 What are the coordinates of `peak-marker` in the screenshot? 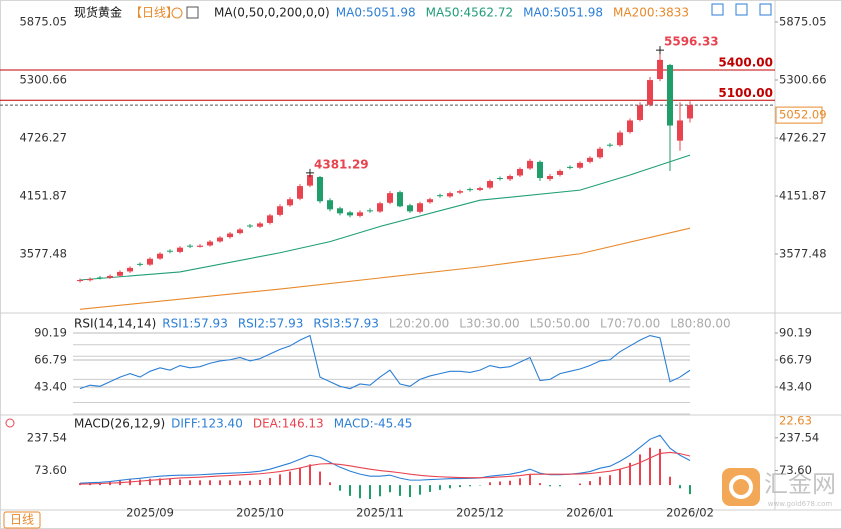 It's located at (660, 50).